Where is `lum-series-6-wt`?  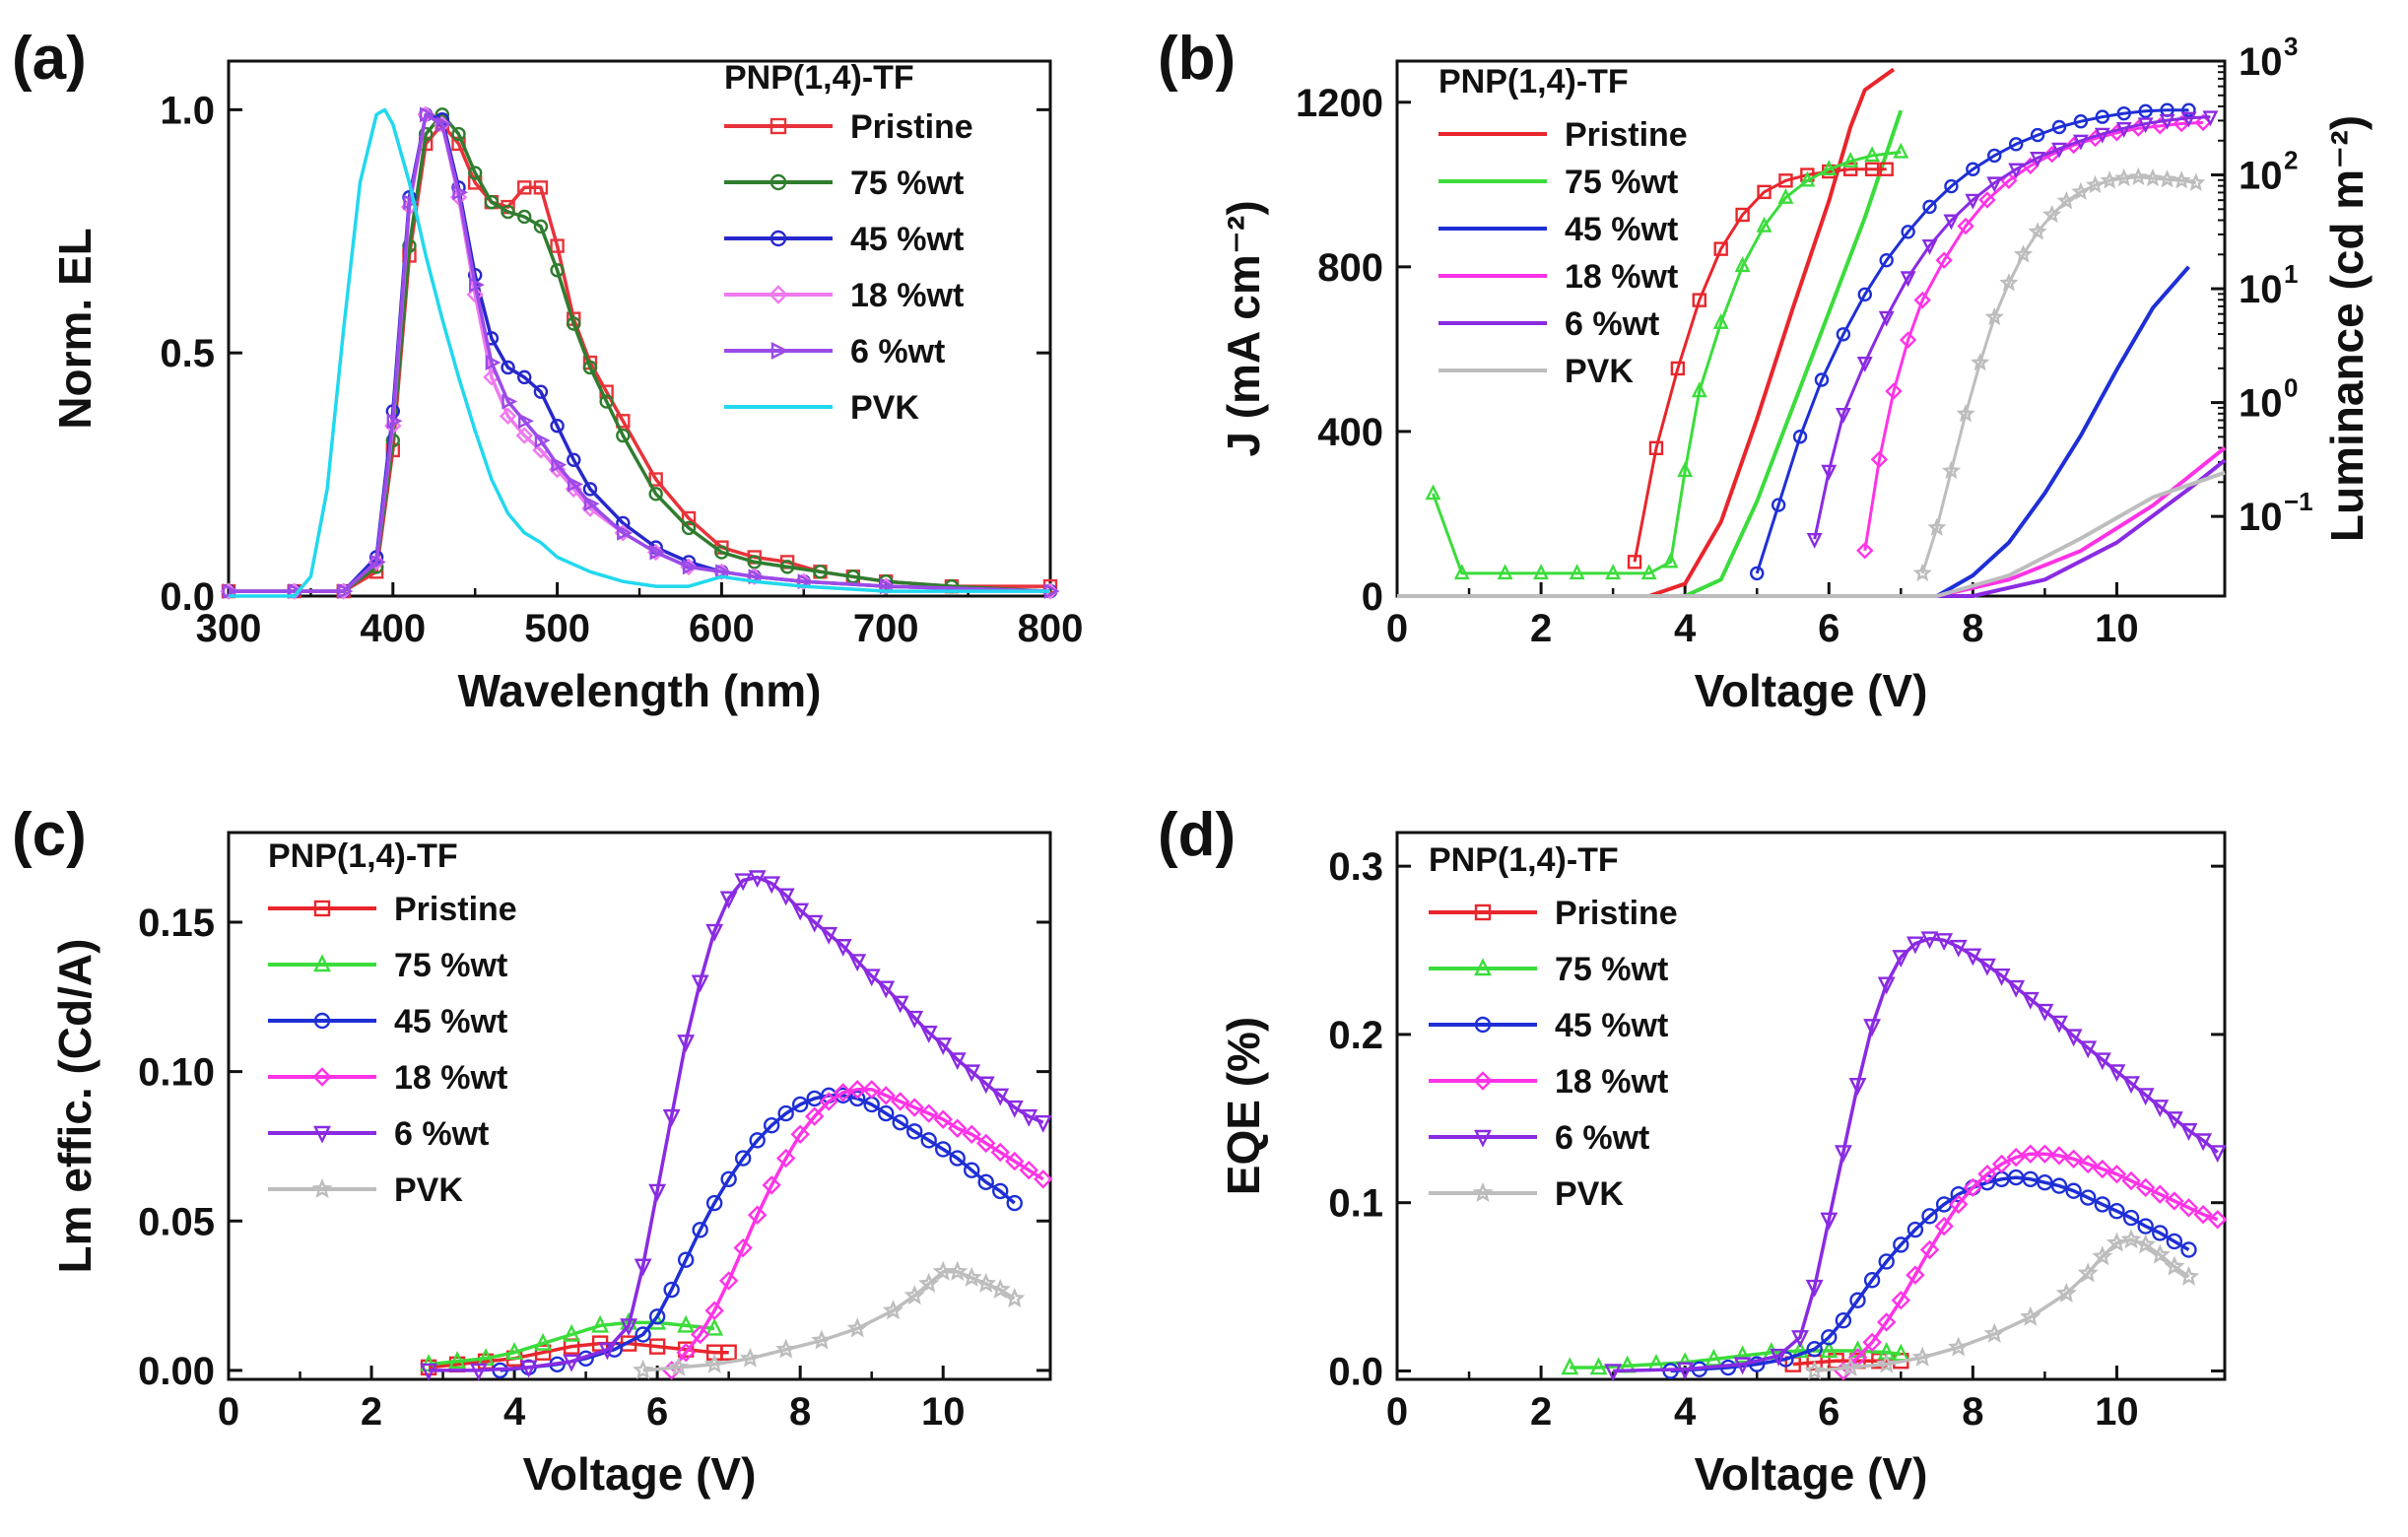
lum-series-6-wt is located at coordinates (2012, 330).